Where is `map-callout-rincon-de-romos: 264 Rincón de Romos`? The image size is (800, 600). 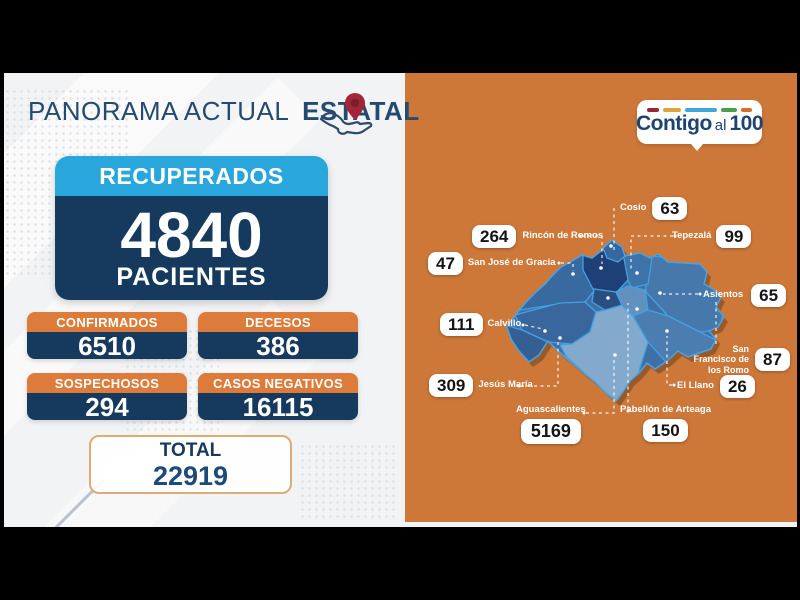 map-callout-rincon-de-romos: 264 Rincón de Romos is located at coordinates (537, 236).